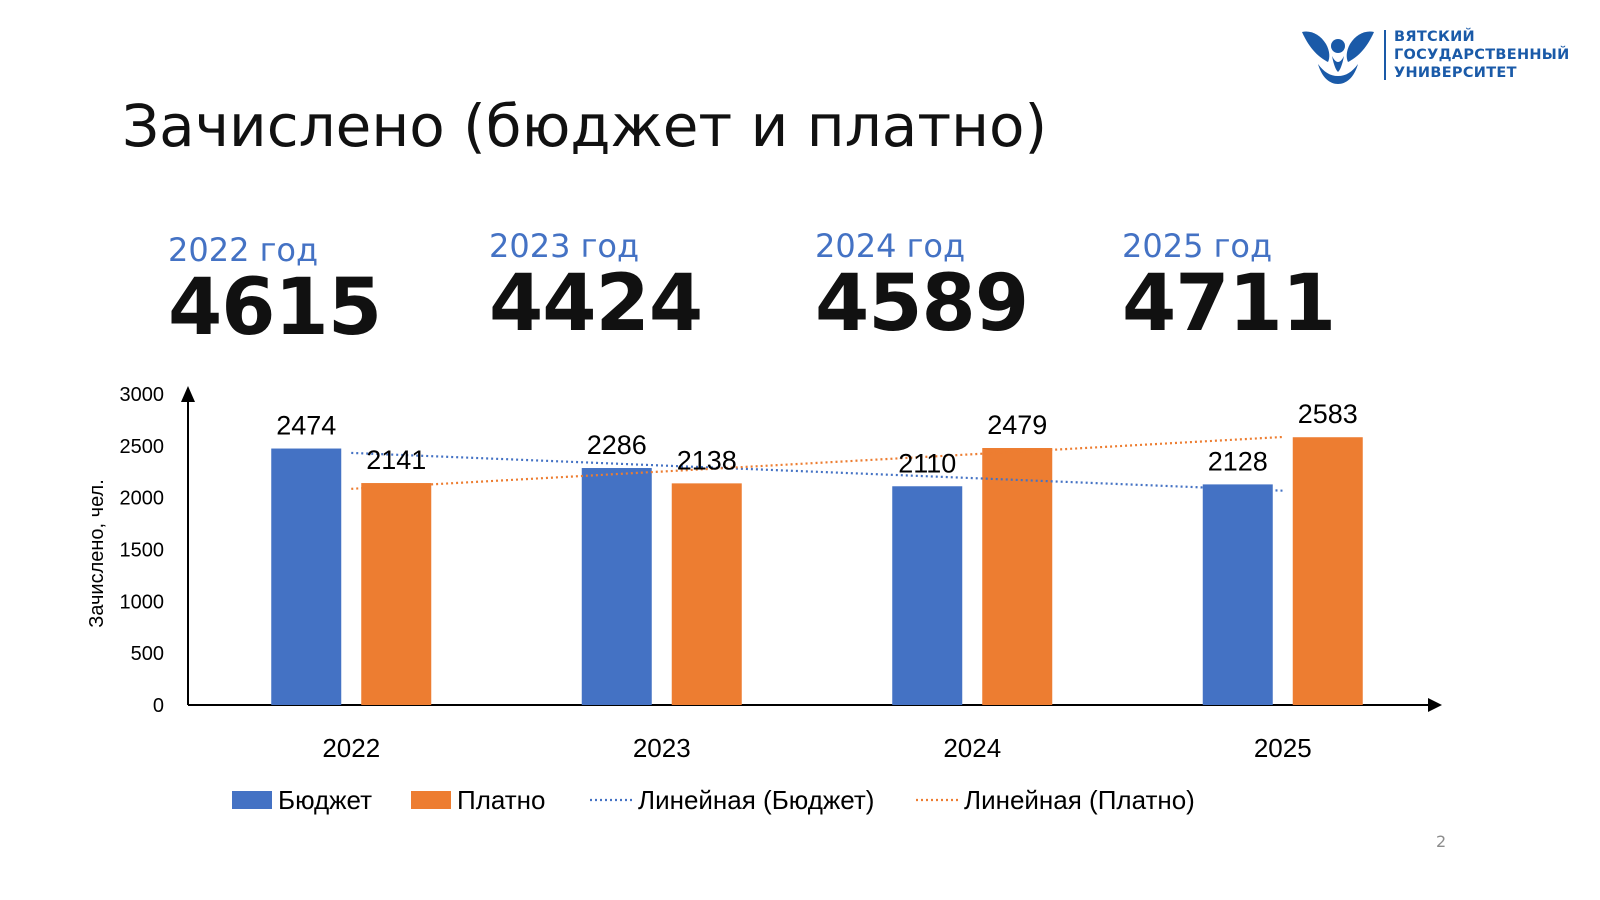 This screenshot has width=1600, height=900. I want to click on y-tick-label: 1000, so click(142, 602).